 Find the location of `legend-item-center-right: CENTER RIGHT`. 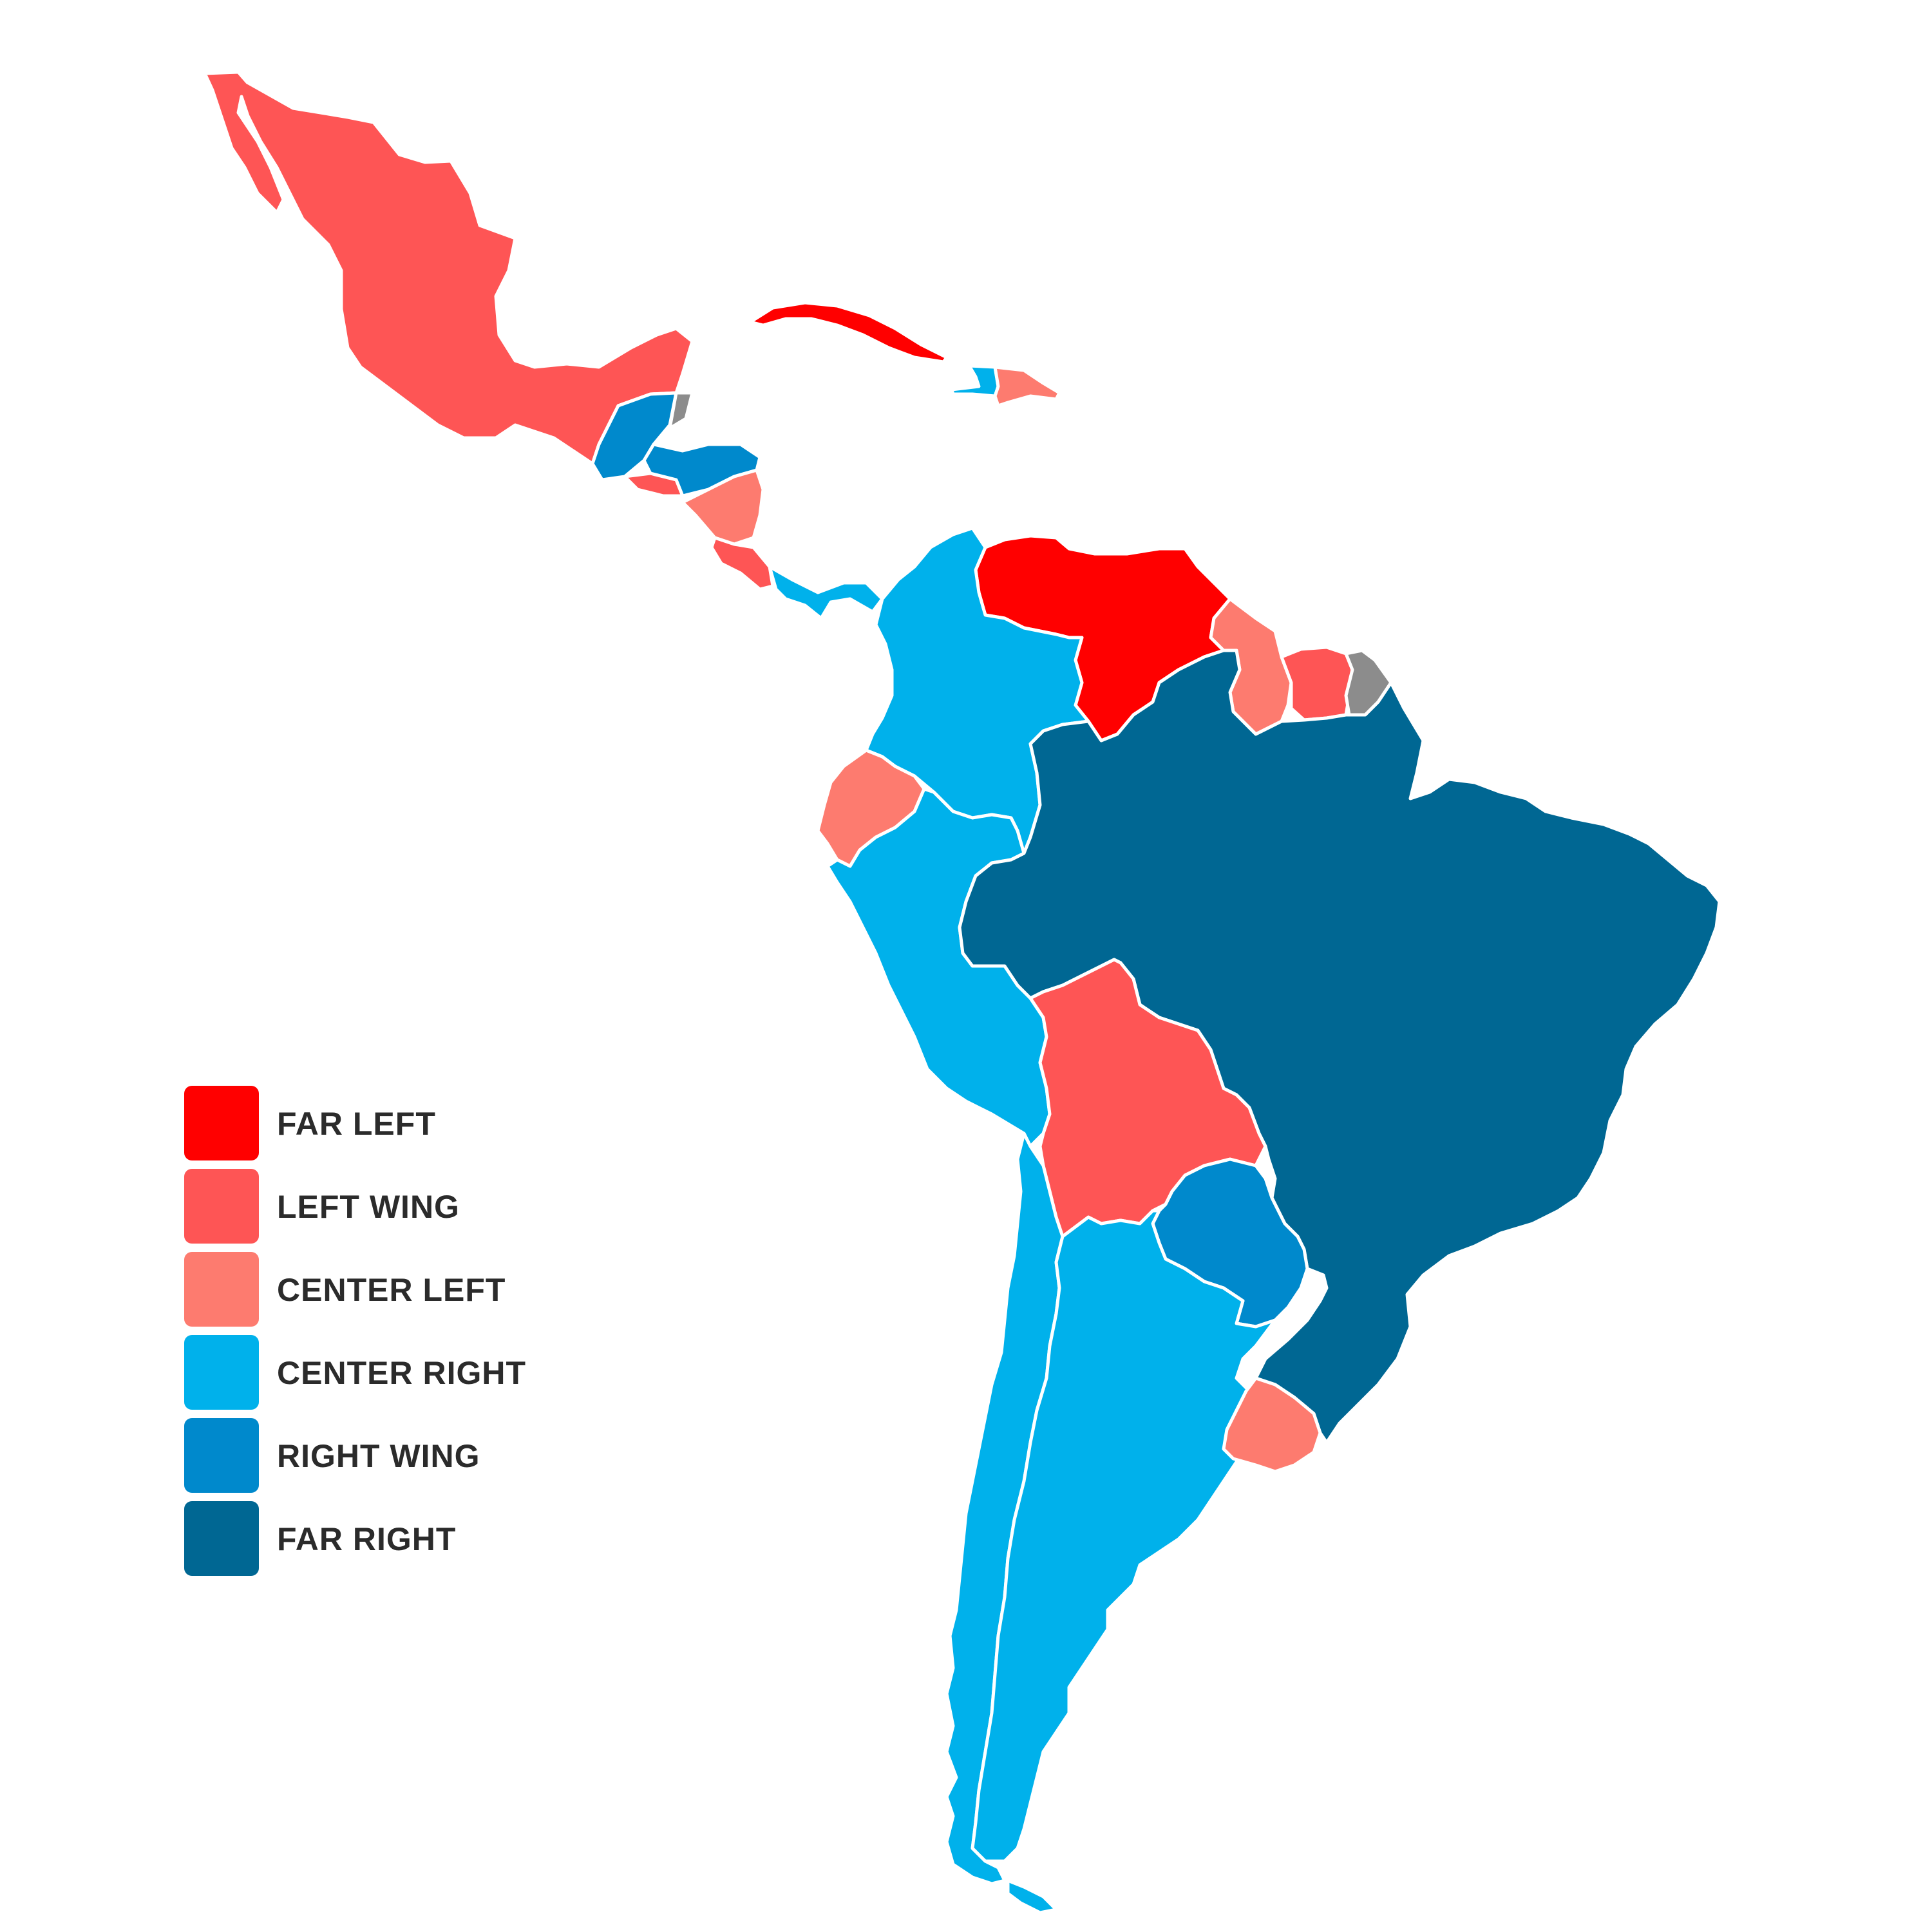

legend-item-center-right: CENTER RIGHT is located at coordinates (410, 1372).